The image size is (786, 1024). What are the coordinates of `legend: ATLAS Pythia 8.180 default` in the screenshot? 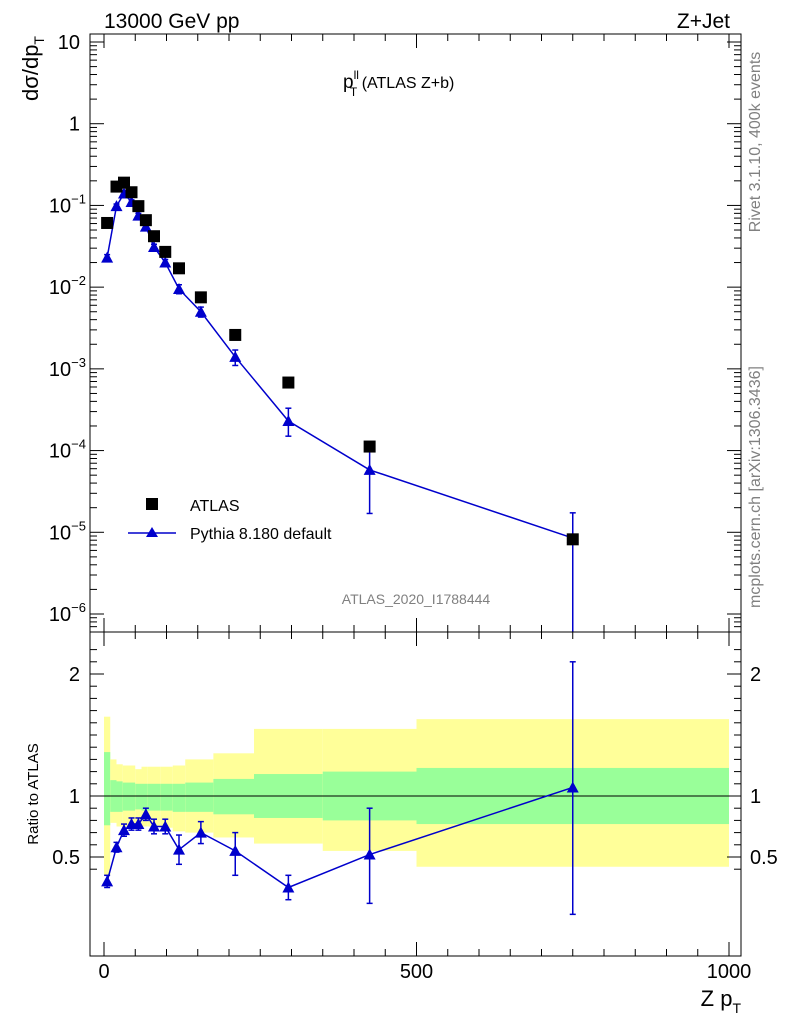 It's located at (230, 520).